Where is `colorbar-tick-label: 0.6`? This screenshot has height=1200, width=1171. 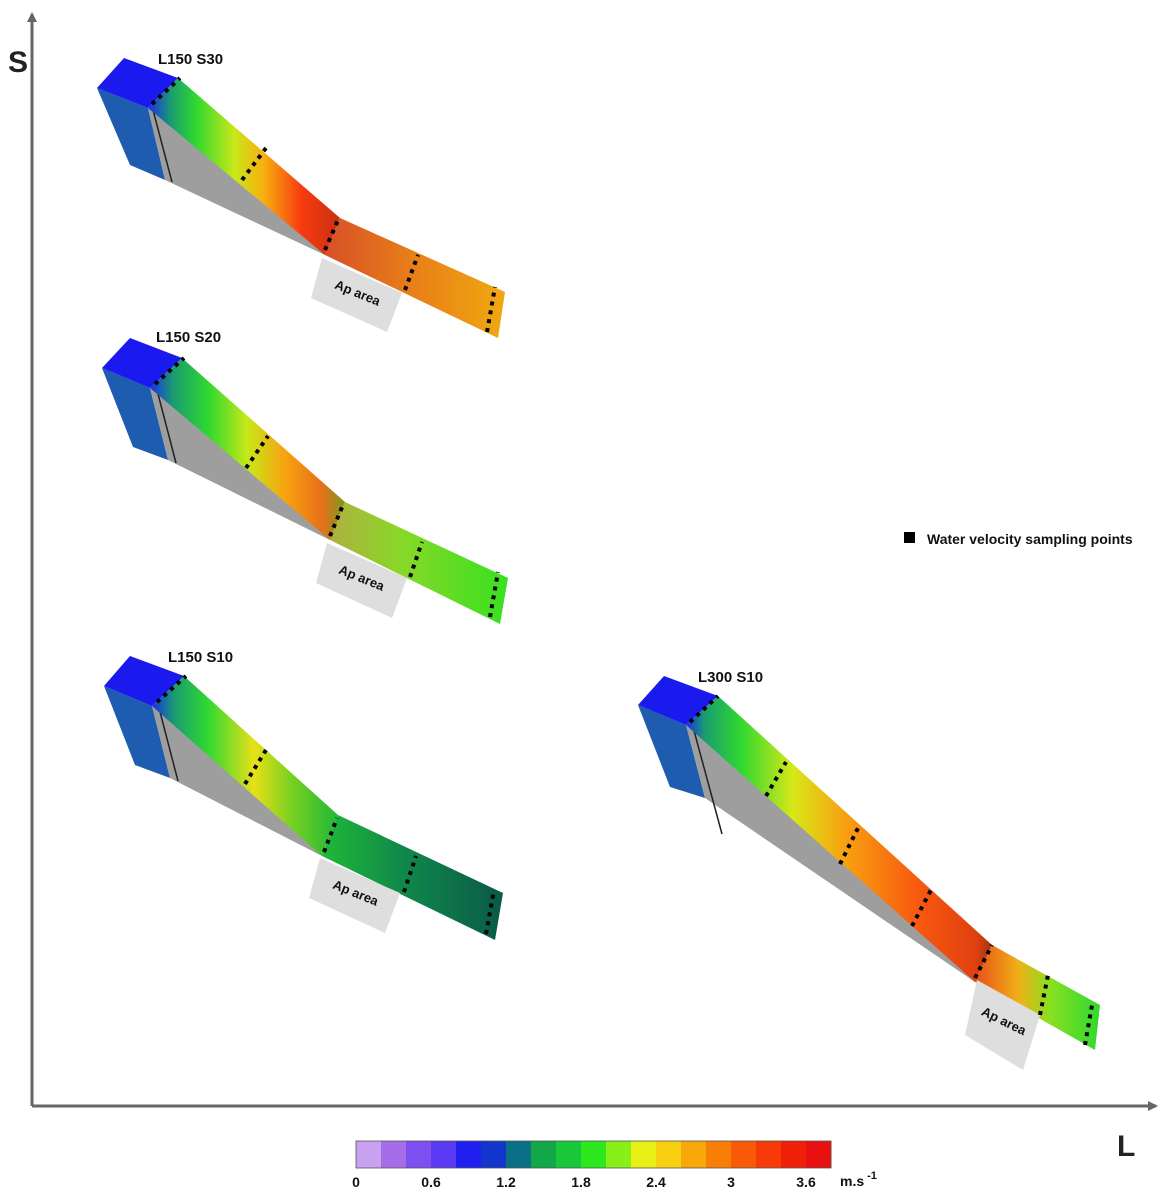 colorbar-tick-label: 0.6 is located at coordinates (431, 1182).